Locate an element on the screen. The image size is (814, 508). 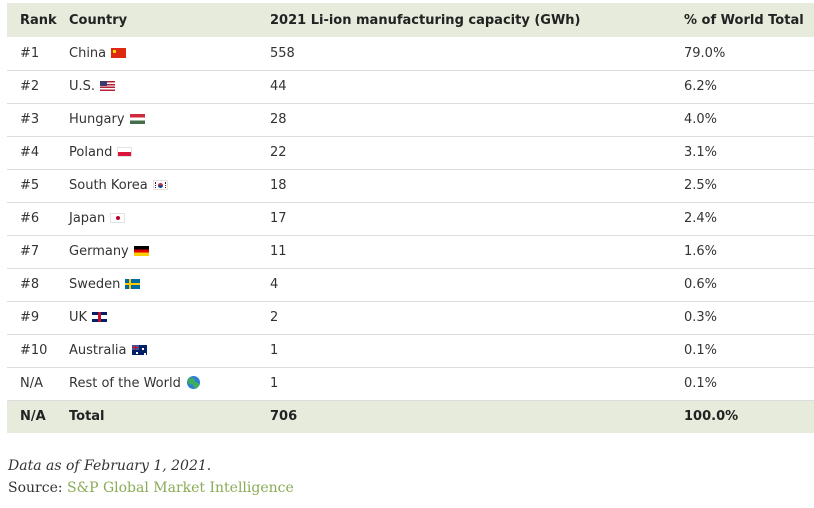
country-cell: Australia is located at coordinates (156, 350).